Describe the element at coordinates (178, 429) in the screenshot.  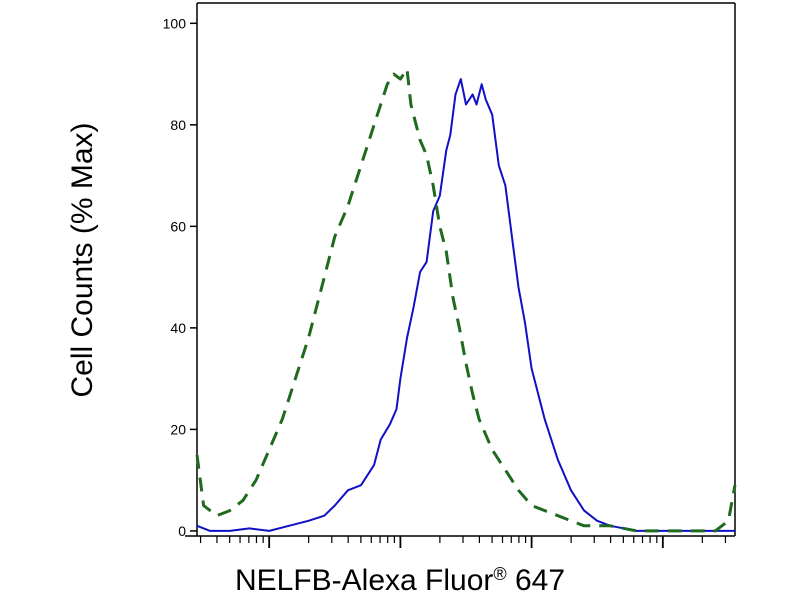
I see `y-tick-label-20: 20` at that location.